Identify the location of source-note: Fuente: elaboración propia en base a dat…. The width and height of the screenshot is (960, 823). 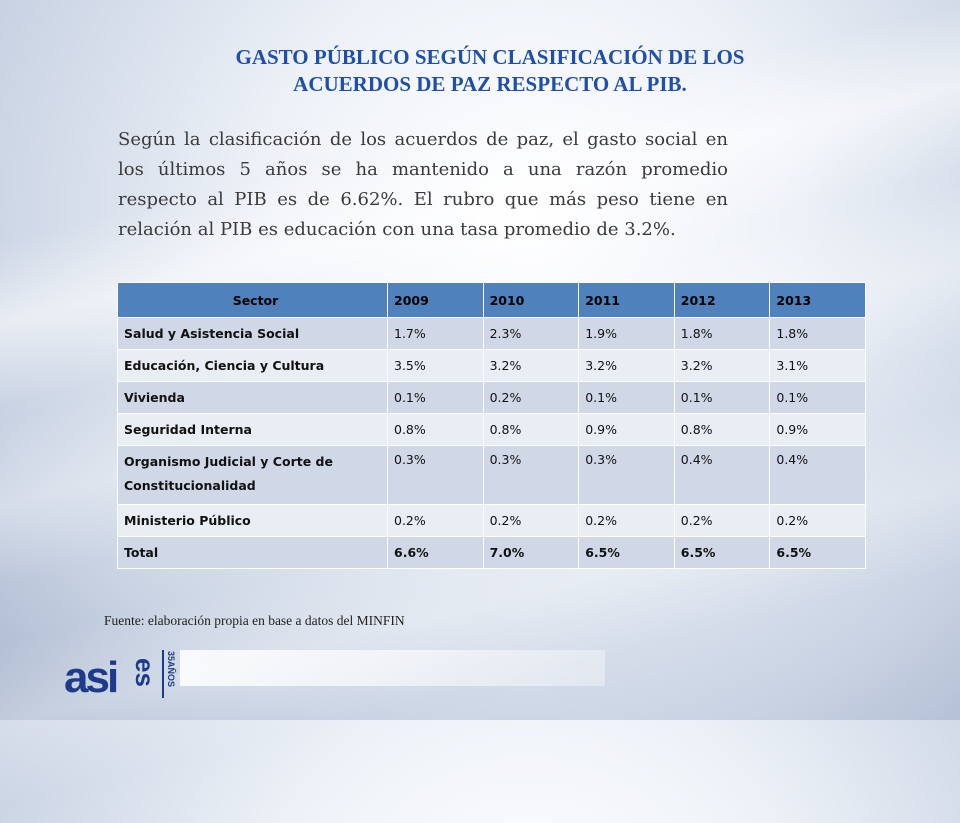
(254, 620).